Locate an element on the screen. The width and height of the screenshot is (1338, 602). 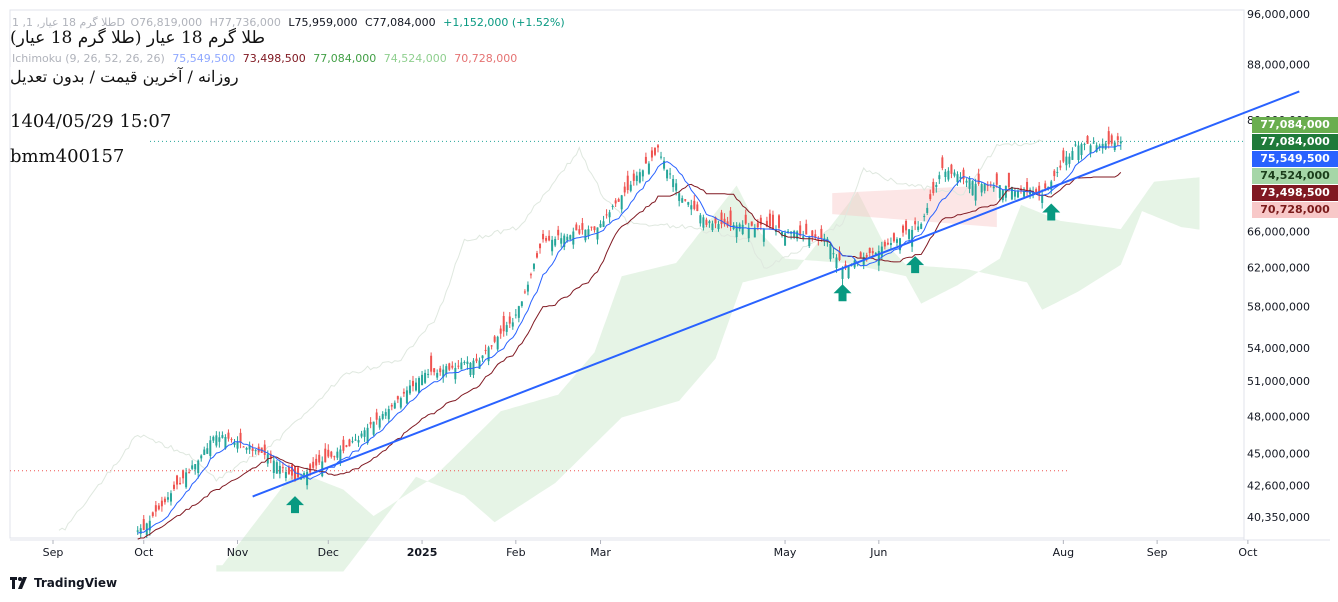
tradingview-logo: TradingView is located at coordinates (63, 583).